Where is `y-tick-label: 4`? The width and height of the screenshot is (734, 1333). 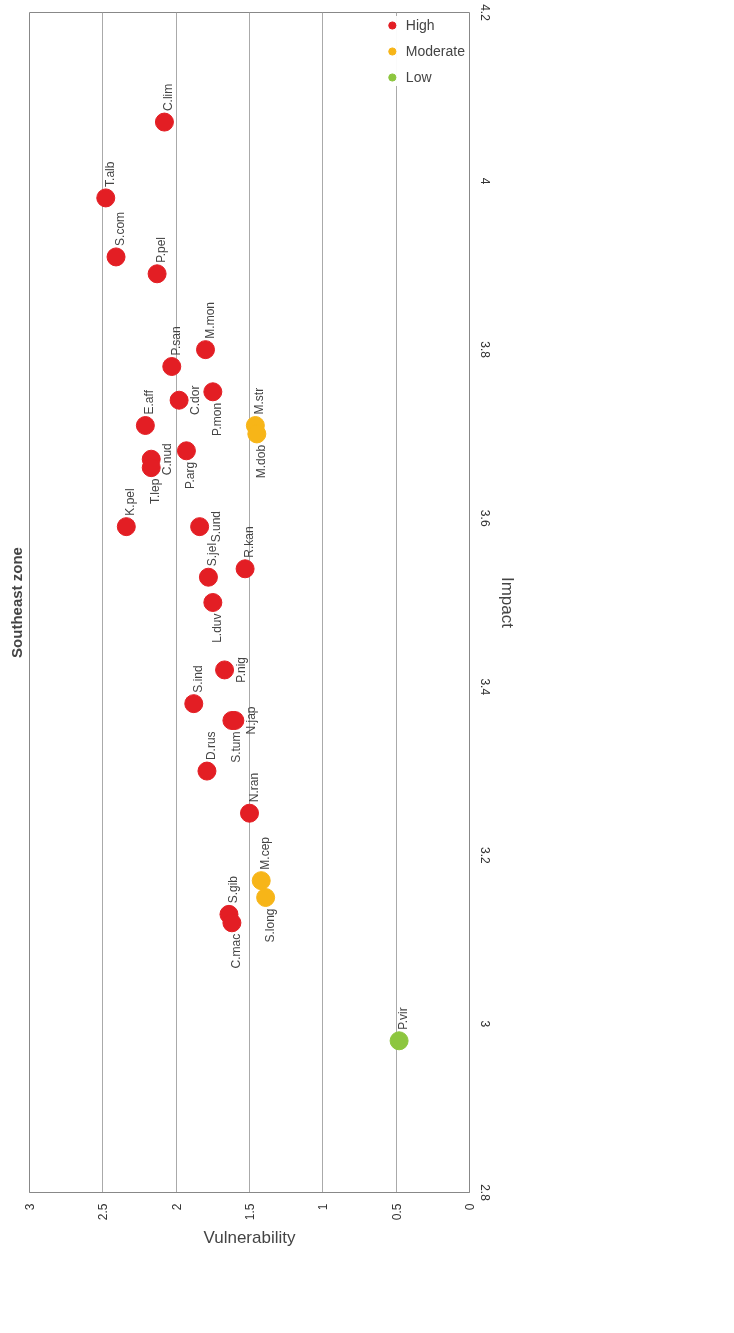
y-tick-label: 4 is located at coordinates (484, 181).